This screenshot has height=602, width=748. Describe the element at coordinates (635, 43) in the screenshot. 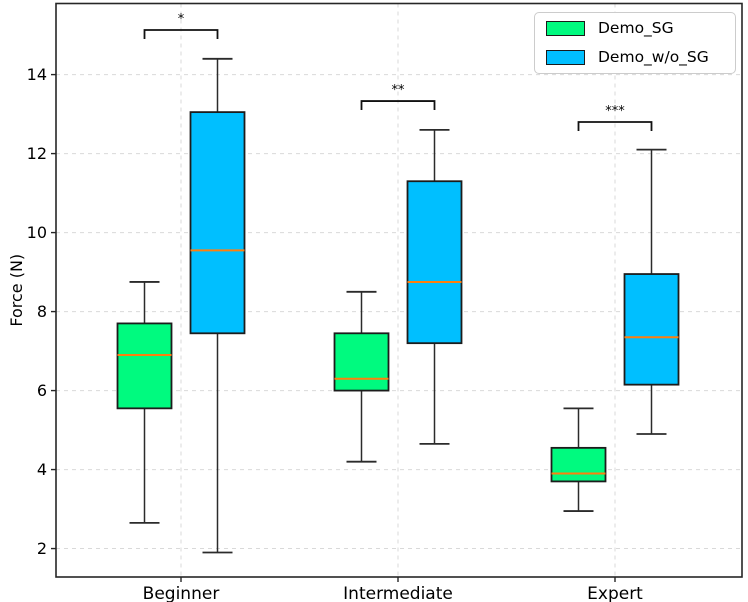

I see `legend: Demo_SG Demo_w/o_SG` at that location.